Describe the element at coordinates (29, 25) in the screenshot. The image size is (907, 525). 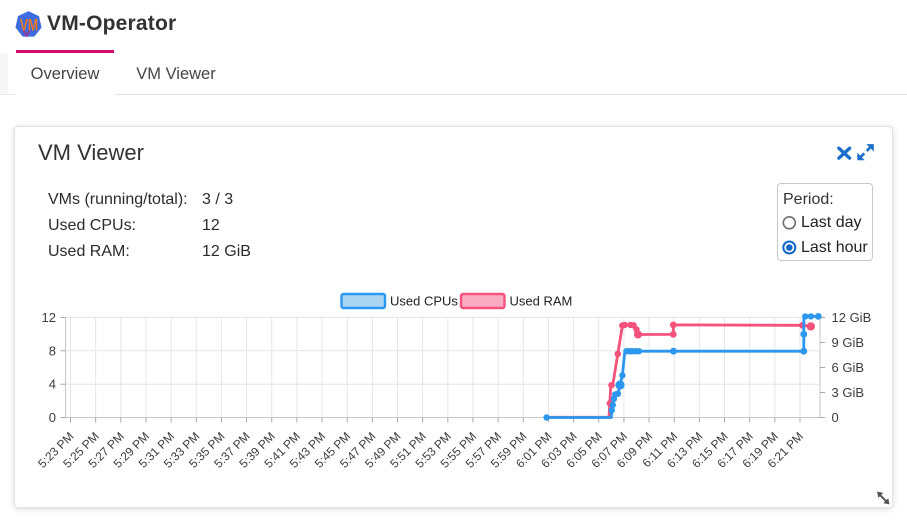
I see `svg-text: VM` at that location.